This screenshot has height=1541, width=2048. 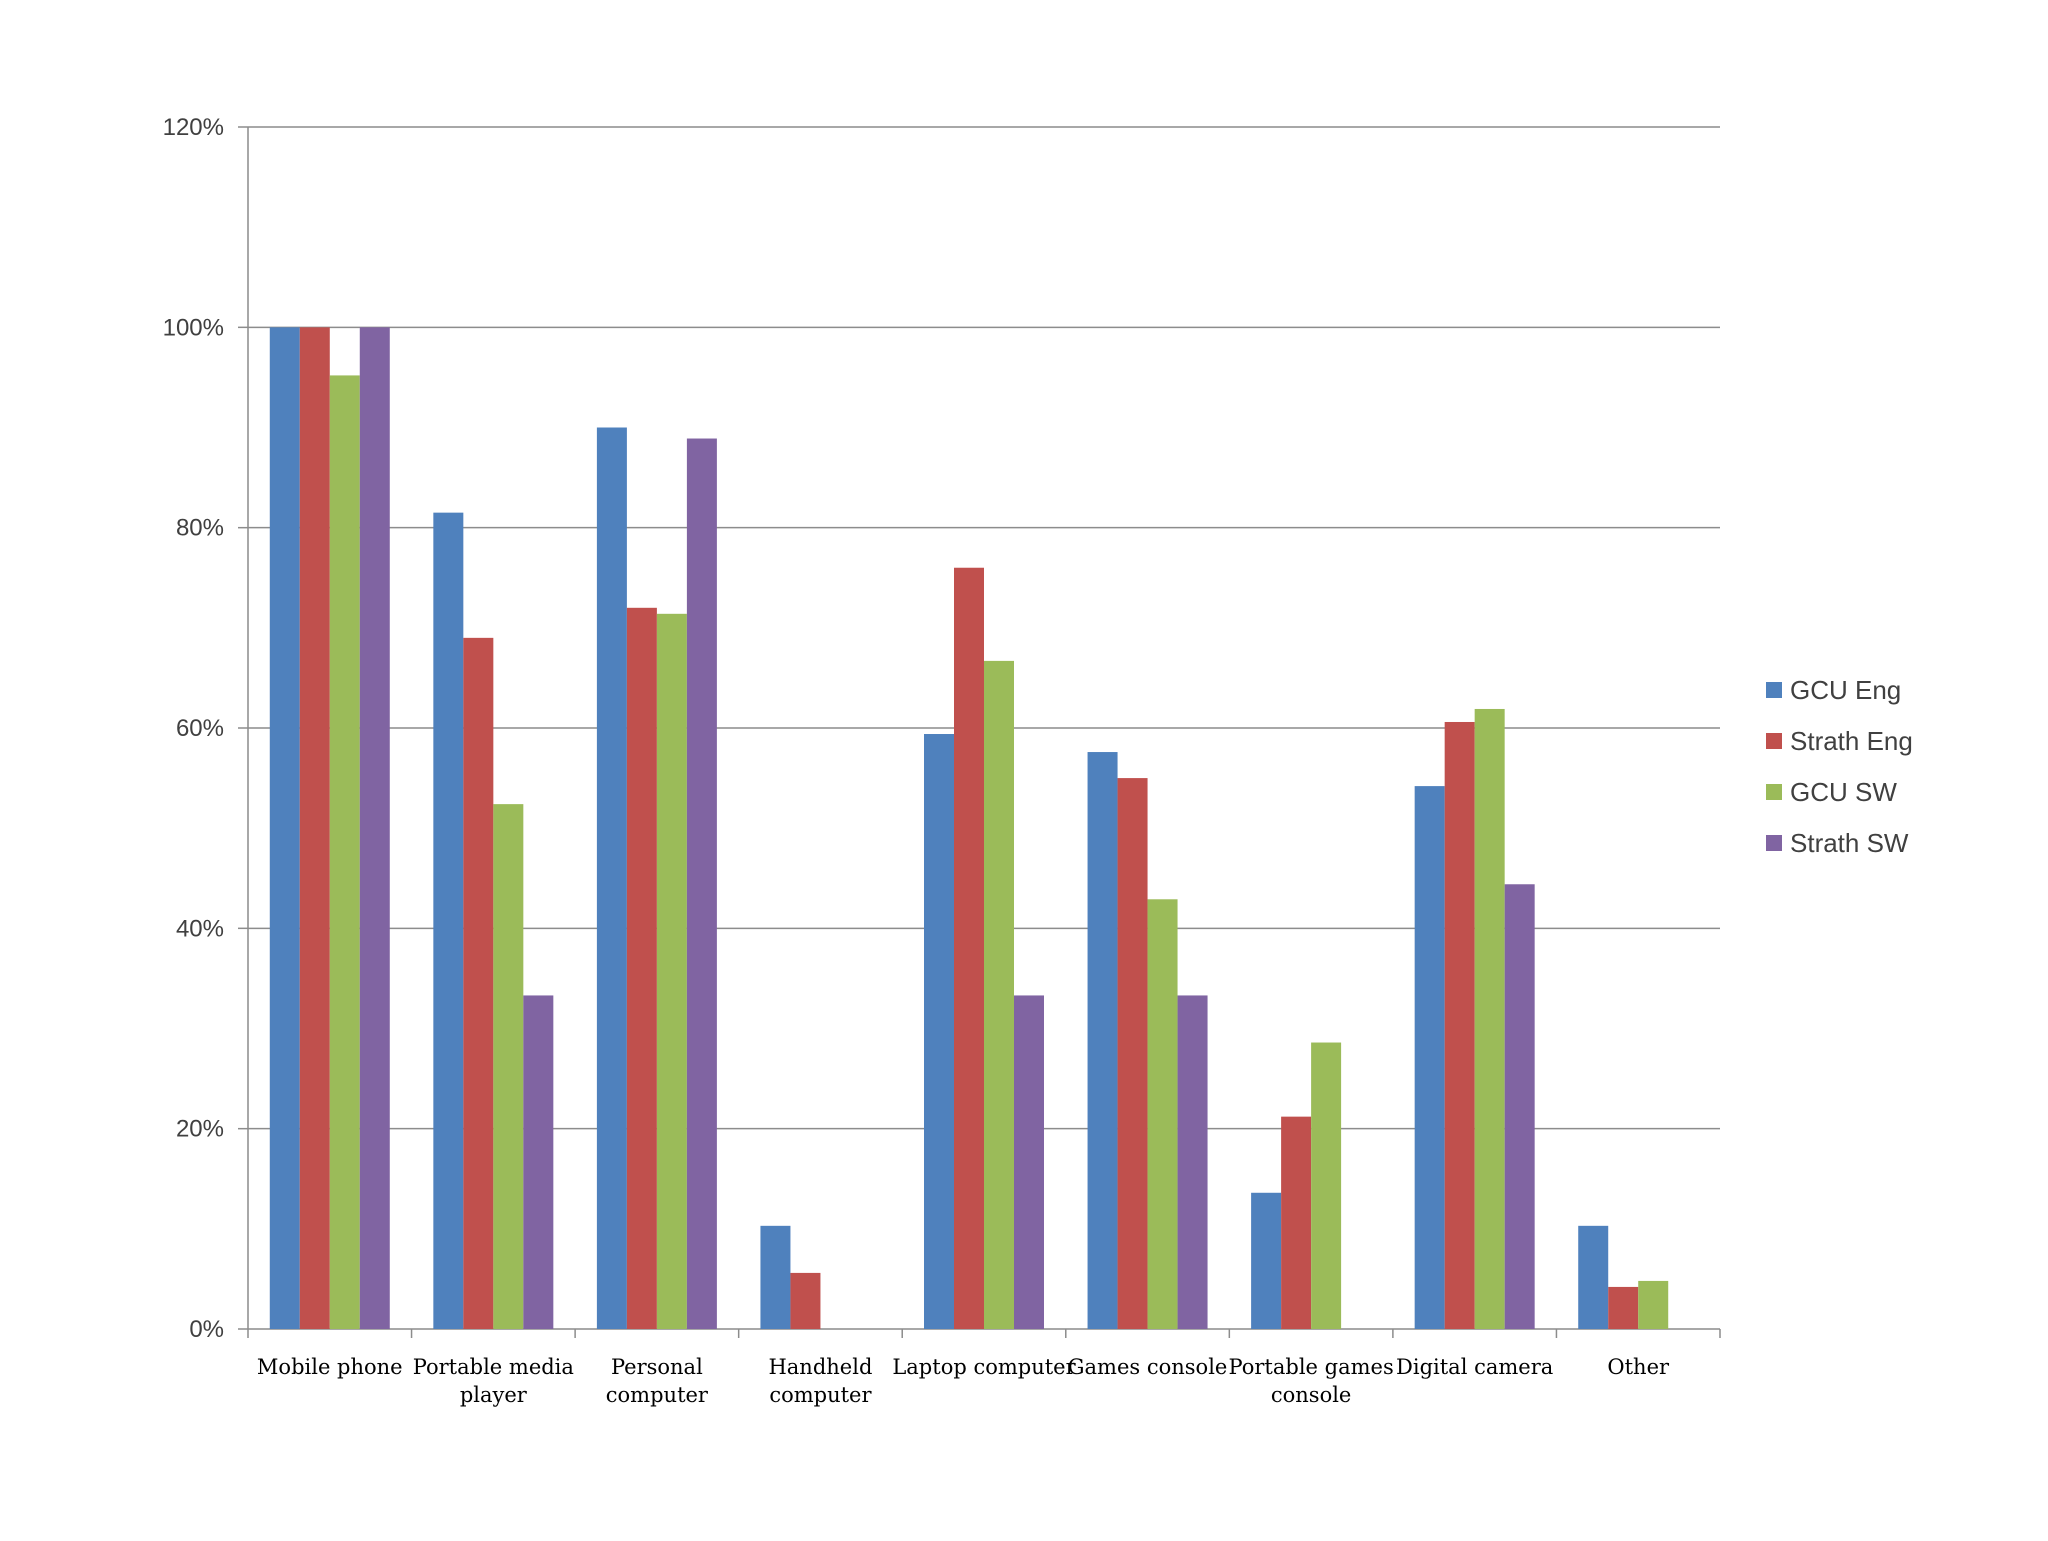 What do you see at coordinates (1843, 792) in the screenshot?
I see `legend-label: GCU SW` at bounding box center [1843, 792].